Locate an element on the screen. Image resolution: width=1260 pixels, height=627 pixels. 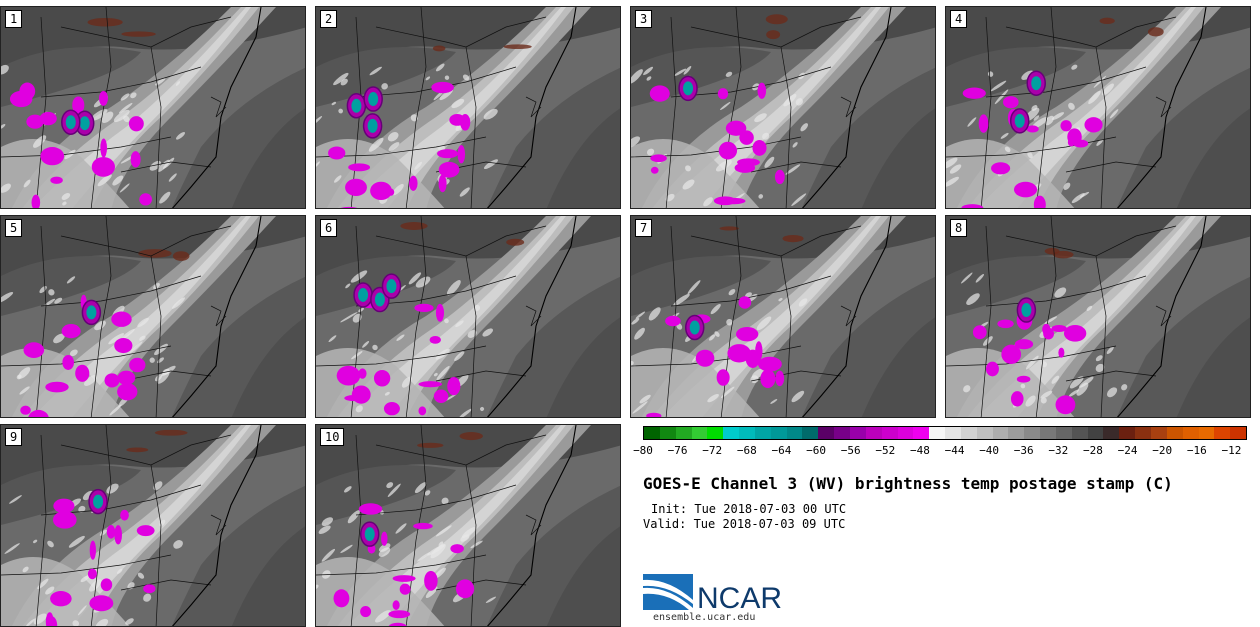
colorbar-tick-label: −72 is located at coordinates (712, 450).